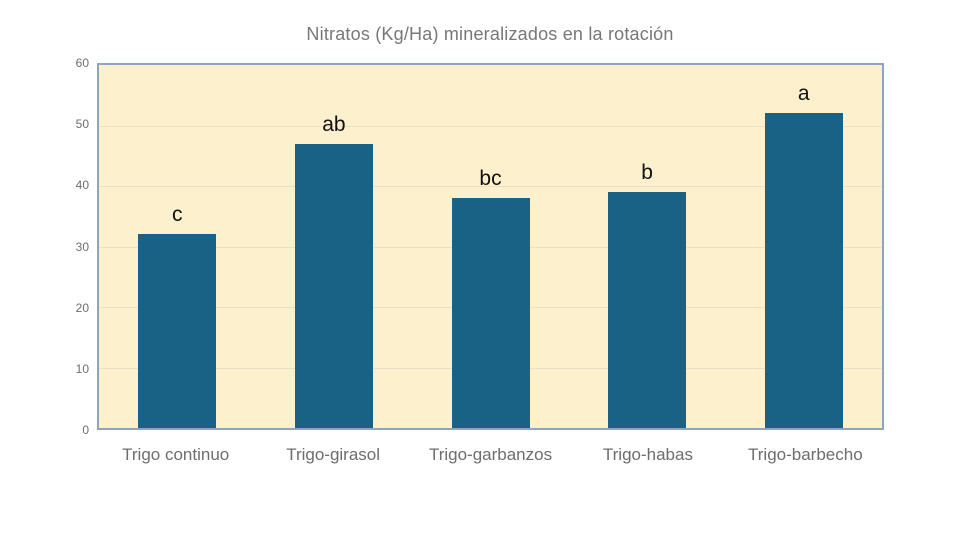 Image resolution: width=980 pixels, height=560 pixels. What do you see at coordinates (82, 307) in the screenshot?
I see `y-tick-label: 20` at bounding box center [82, 307].